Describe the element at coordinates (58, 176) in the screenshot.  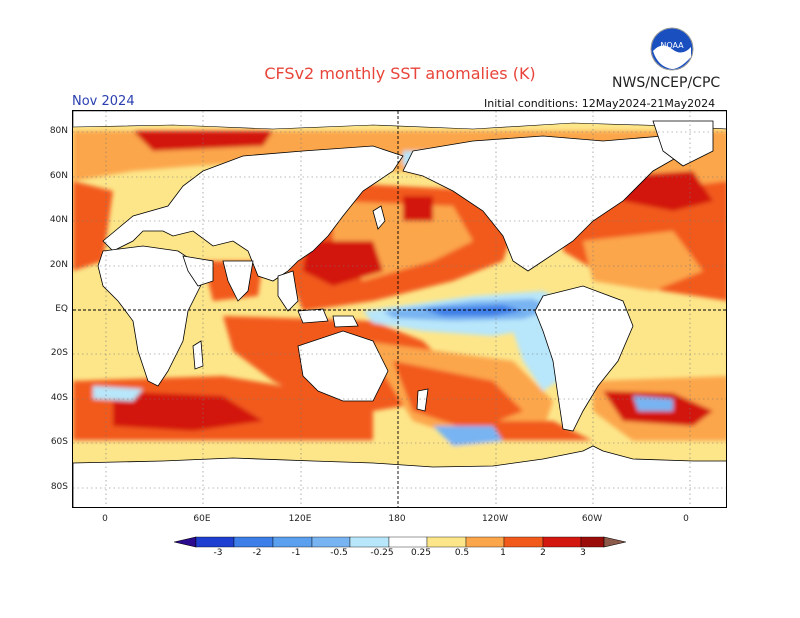
I see `y-tick-60n: 60N` at that location.